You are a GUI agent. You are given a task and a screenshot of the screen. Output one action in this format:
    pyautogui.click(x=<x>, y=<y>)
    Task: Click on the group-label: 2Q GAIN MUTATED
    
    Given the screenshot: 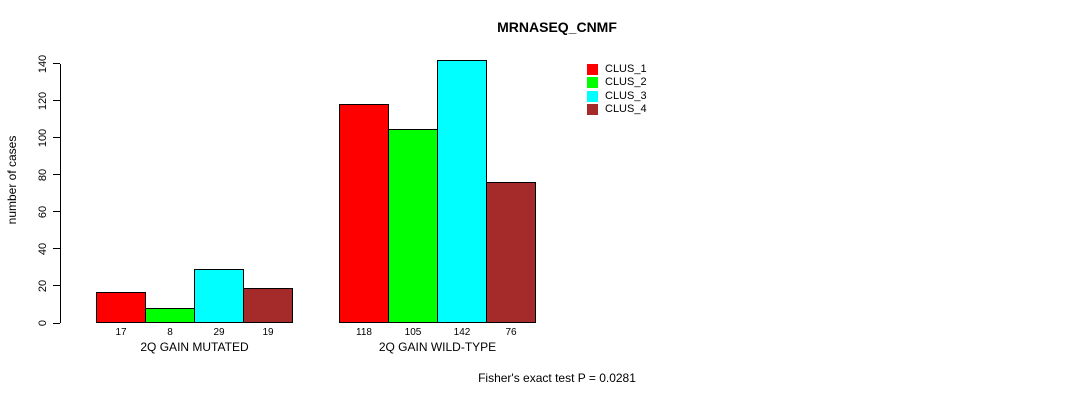 What is the action you would take?
    pyautogui.click(x=194, y=347)
    